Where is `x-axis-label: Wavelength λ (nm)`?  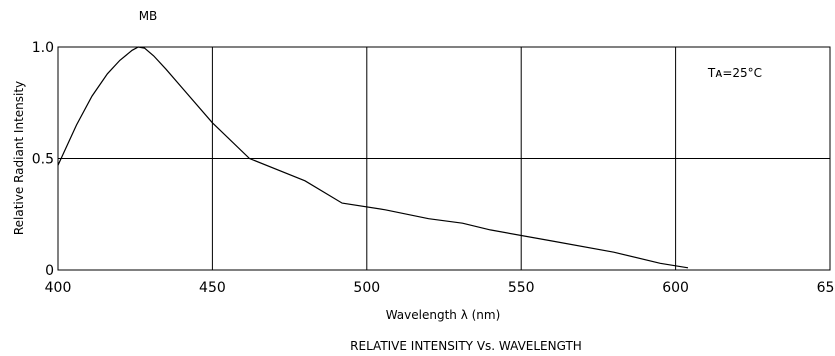 x-axis-label: Wavelength λ (nm) is located at coordinates (443, 315).